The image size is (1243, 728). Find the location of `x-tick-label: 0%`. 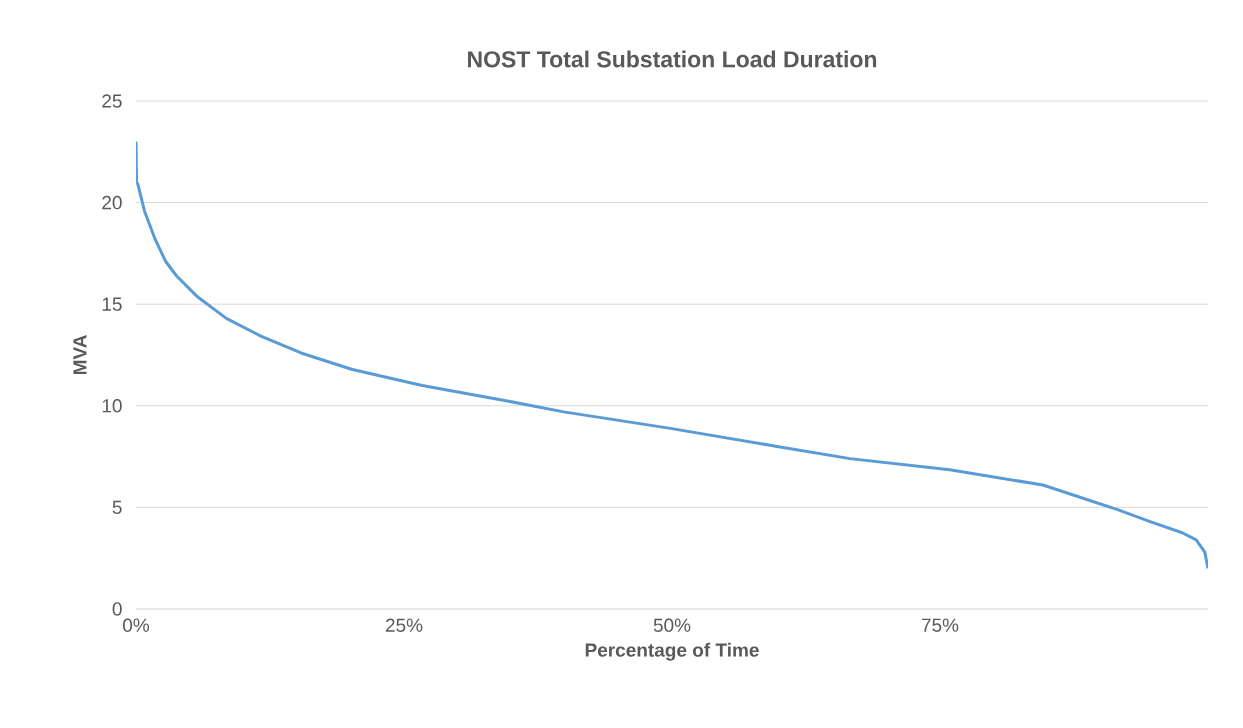

x-tick-label: 0% is located at coordinates (136, 625).